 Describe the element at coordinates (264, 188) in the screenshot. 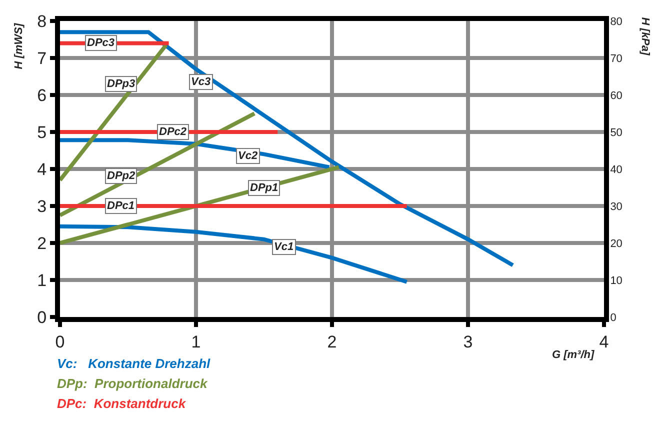

I see `annotation: DPp1` at that location.